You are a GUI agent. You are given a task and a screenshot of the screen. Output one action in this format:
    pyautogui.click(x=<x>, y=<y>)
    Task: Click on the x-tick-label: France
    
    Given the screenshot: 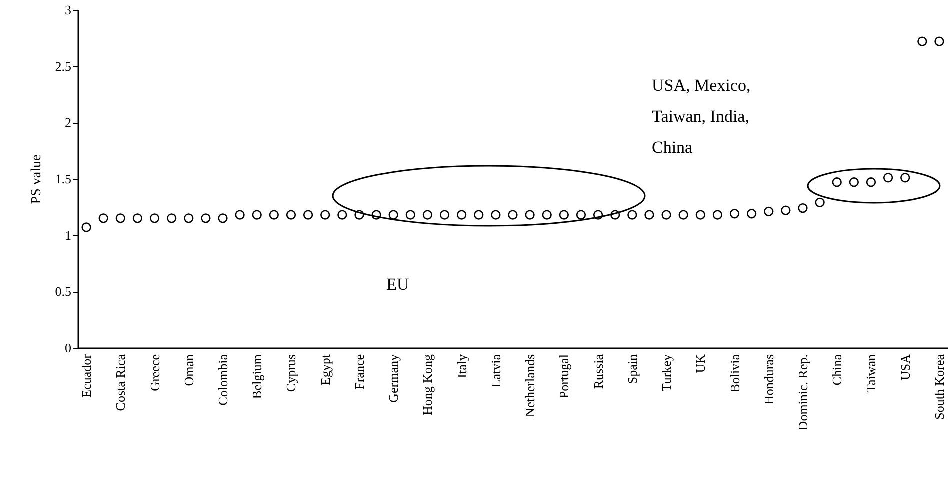 What is the action you would take?
    pyautogui.click(x=359, y=372)
    